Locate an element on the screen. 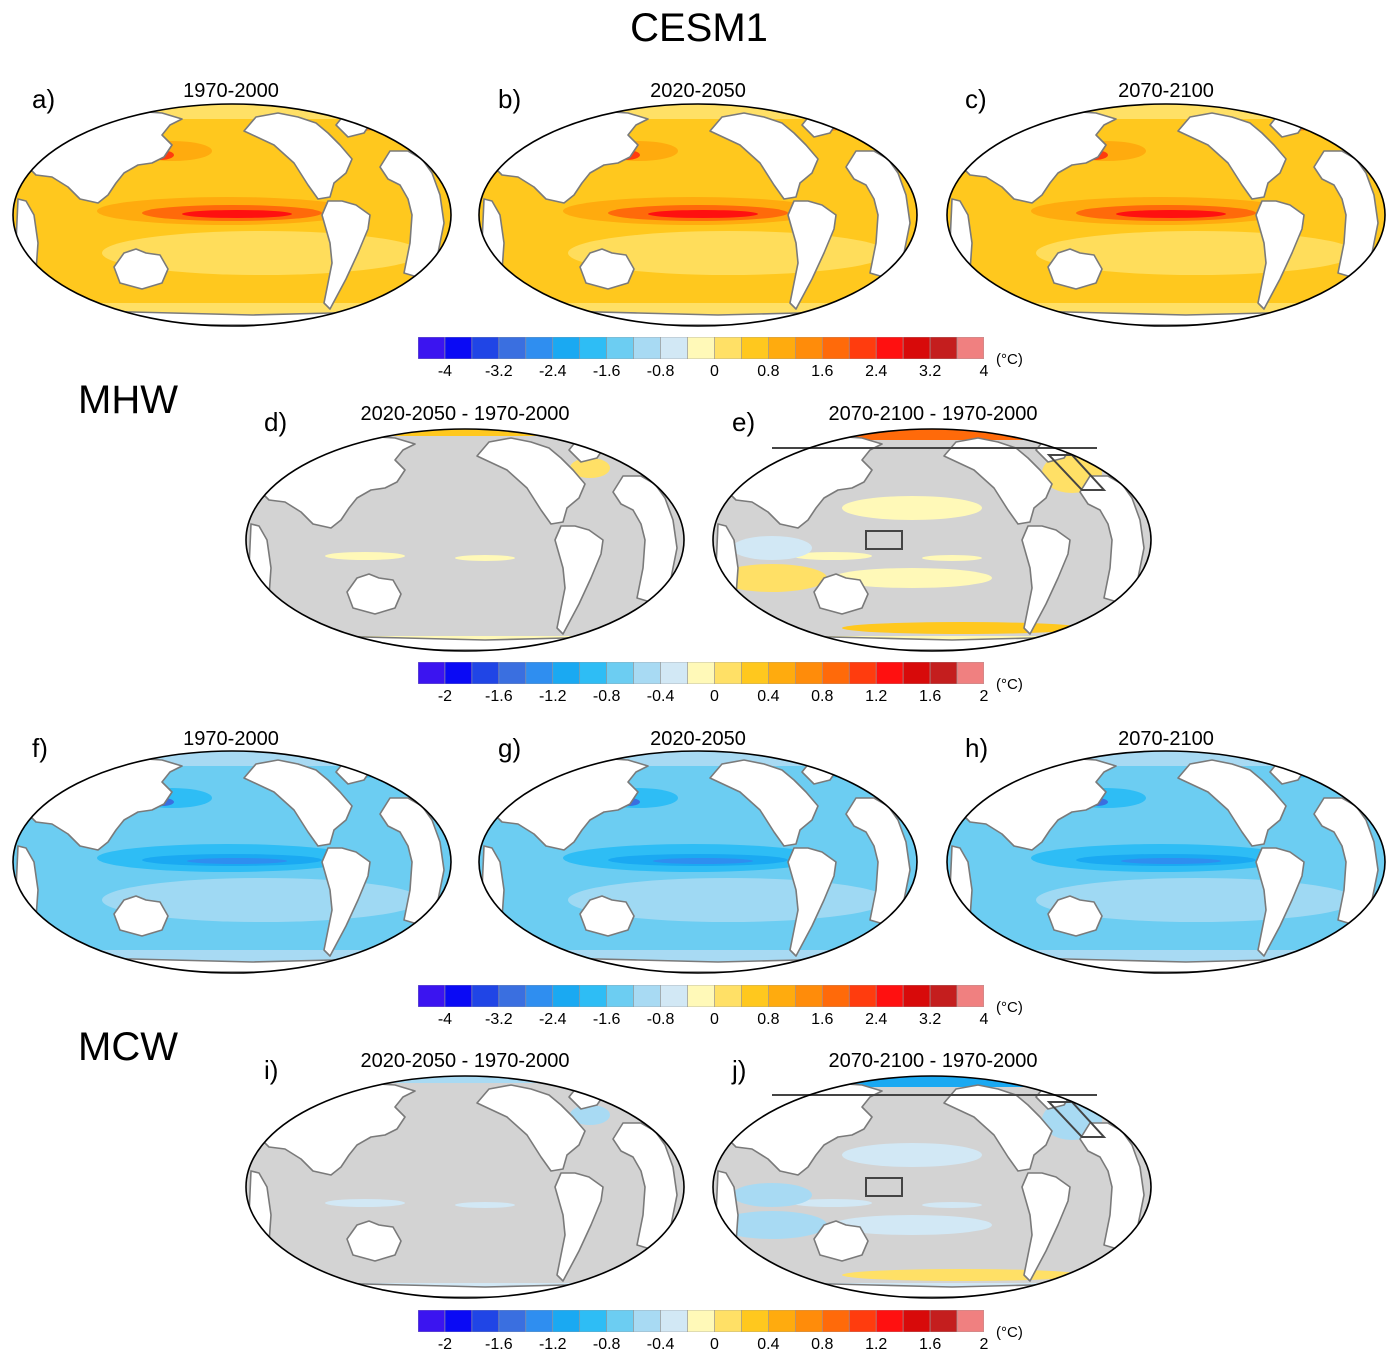  colorbar-tick-label: 4 is located at coordinates (984, 1019).